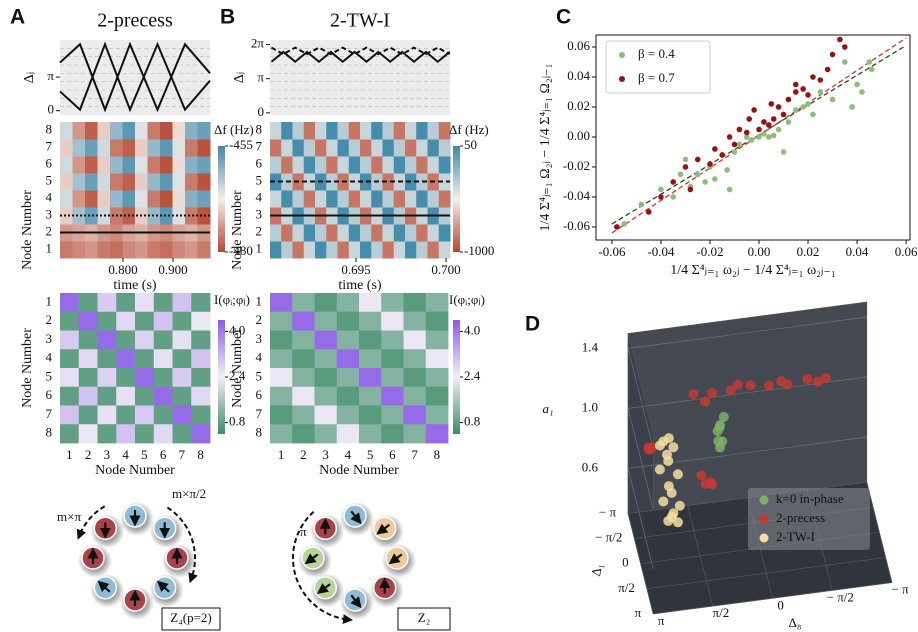 Image resolution: width=918 pixels, height=632 pixels. I want to click on y-axis-label: Δ₁, so click(596, 569).